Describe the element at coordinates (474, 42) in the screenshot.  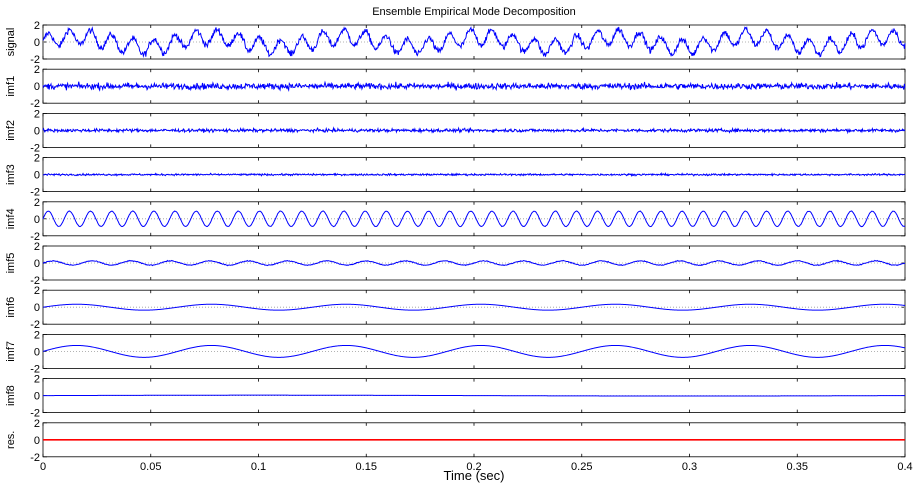
I see `series-line-signal` at that location.